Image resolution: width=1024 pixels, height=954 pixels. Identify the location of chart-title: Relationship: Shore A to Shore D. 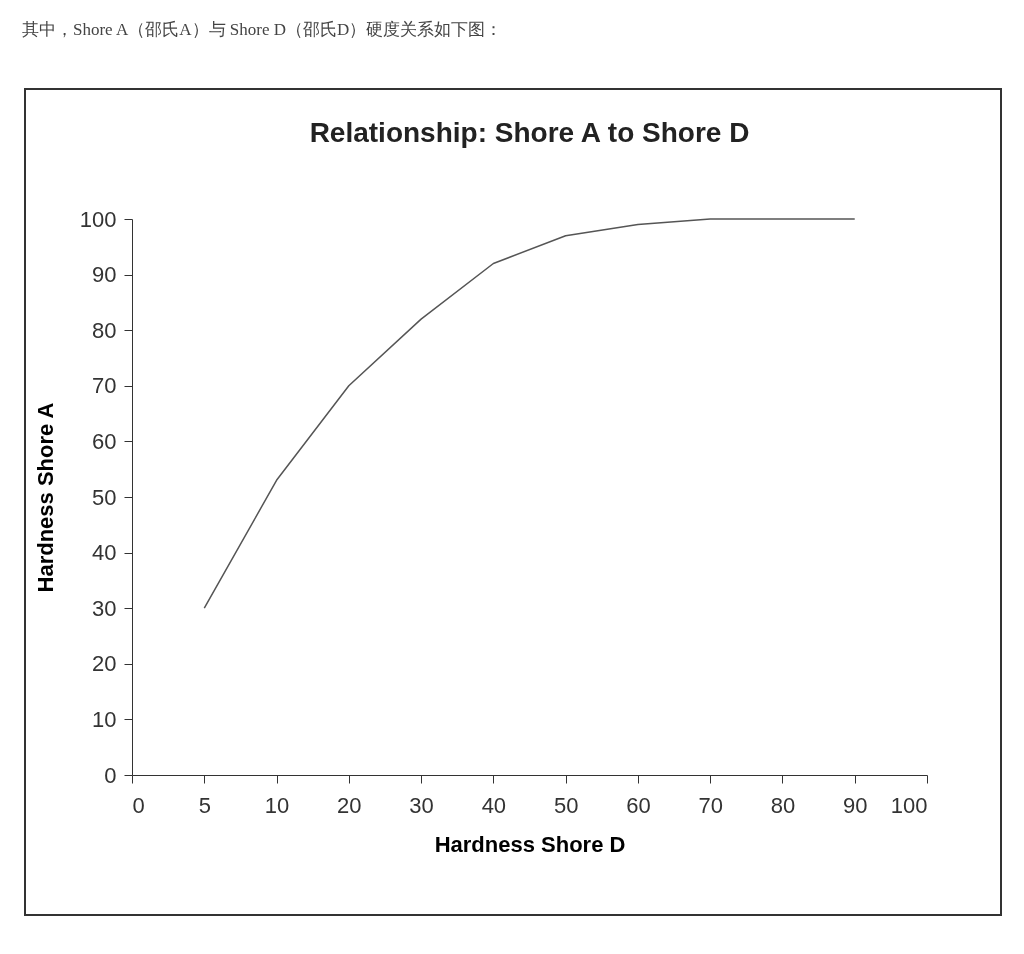
(529, 132).